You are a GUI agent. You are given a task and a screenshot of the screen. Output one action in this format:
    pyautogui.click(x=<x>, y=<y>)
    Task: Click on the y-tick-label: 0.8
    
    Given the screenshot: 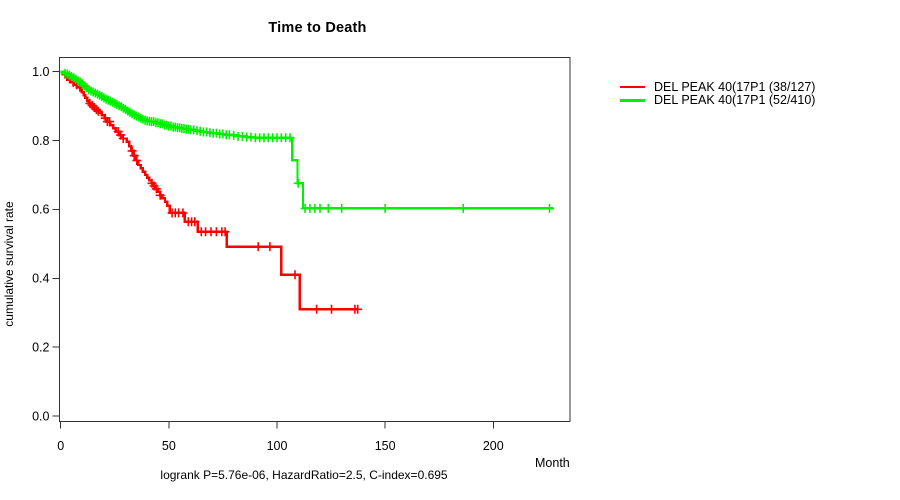 What is the action you would take?
    pyautogui.click(x=40, y=141)
    